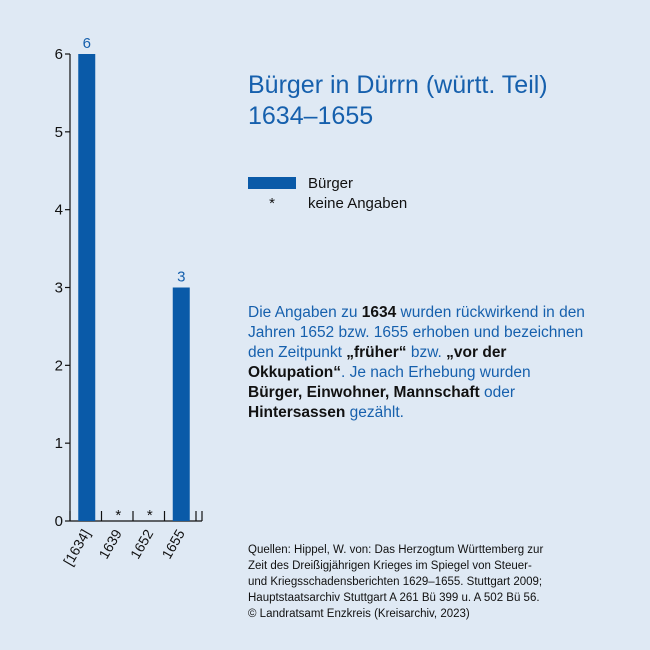  What do you see at coordinates (173, 543) in the screenshot?
I see `x-tick-label: 1655` at bounding box center [173, 543].